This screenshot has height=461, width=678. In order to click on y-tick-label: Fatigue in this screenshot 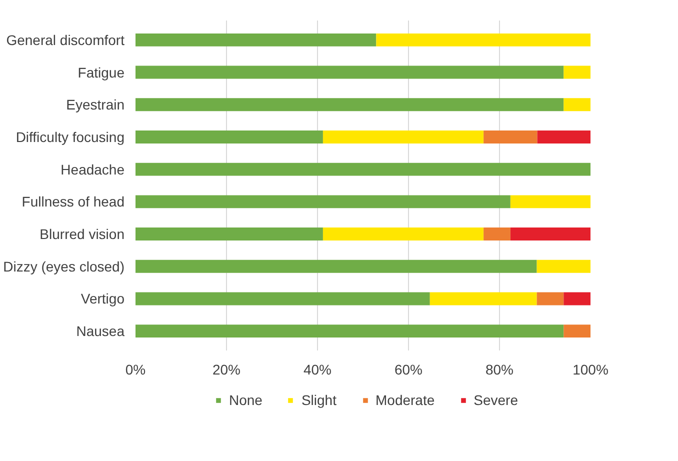, I will do `click(101, 72)`.